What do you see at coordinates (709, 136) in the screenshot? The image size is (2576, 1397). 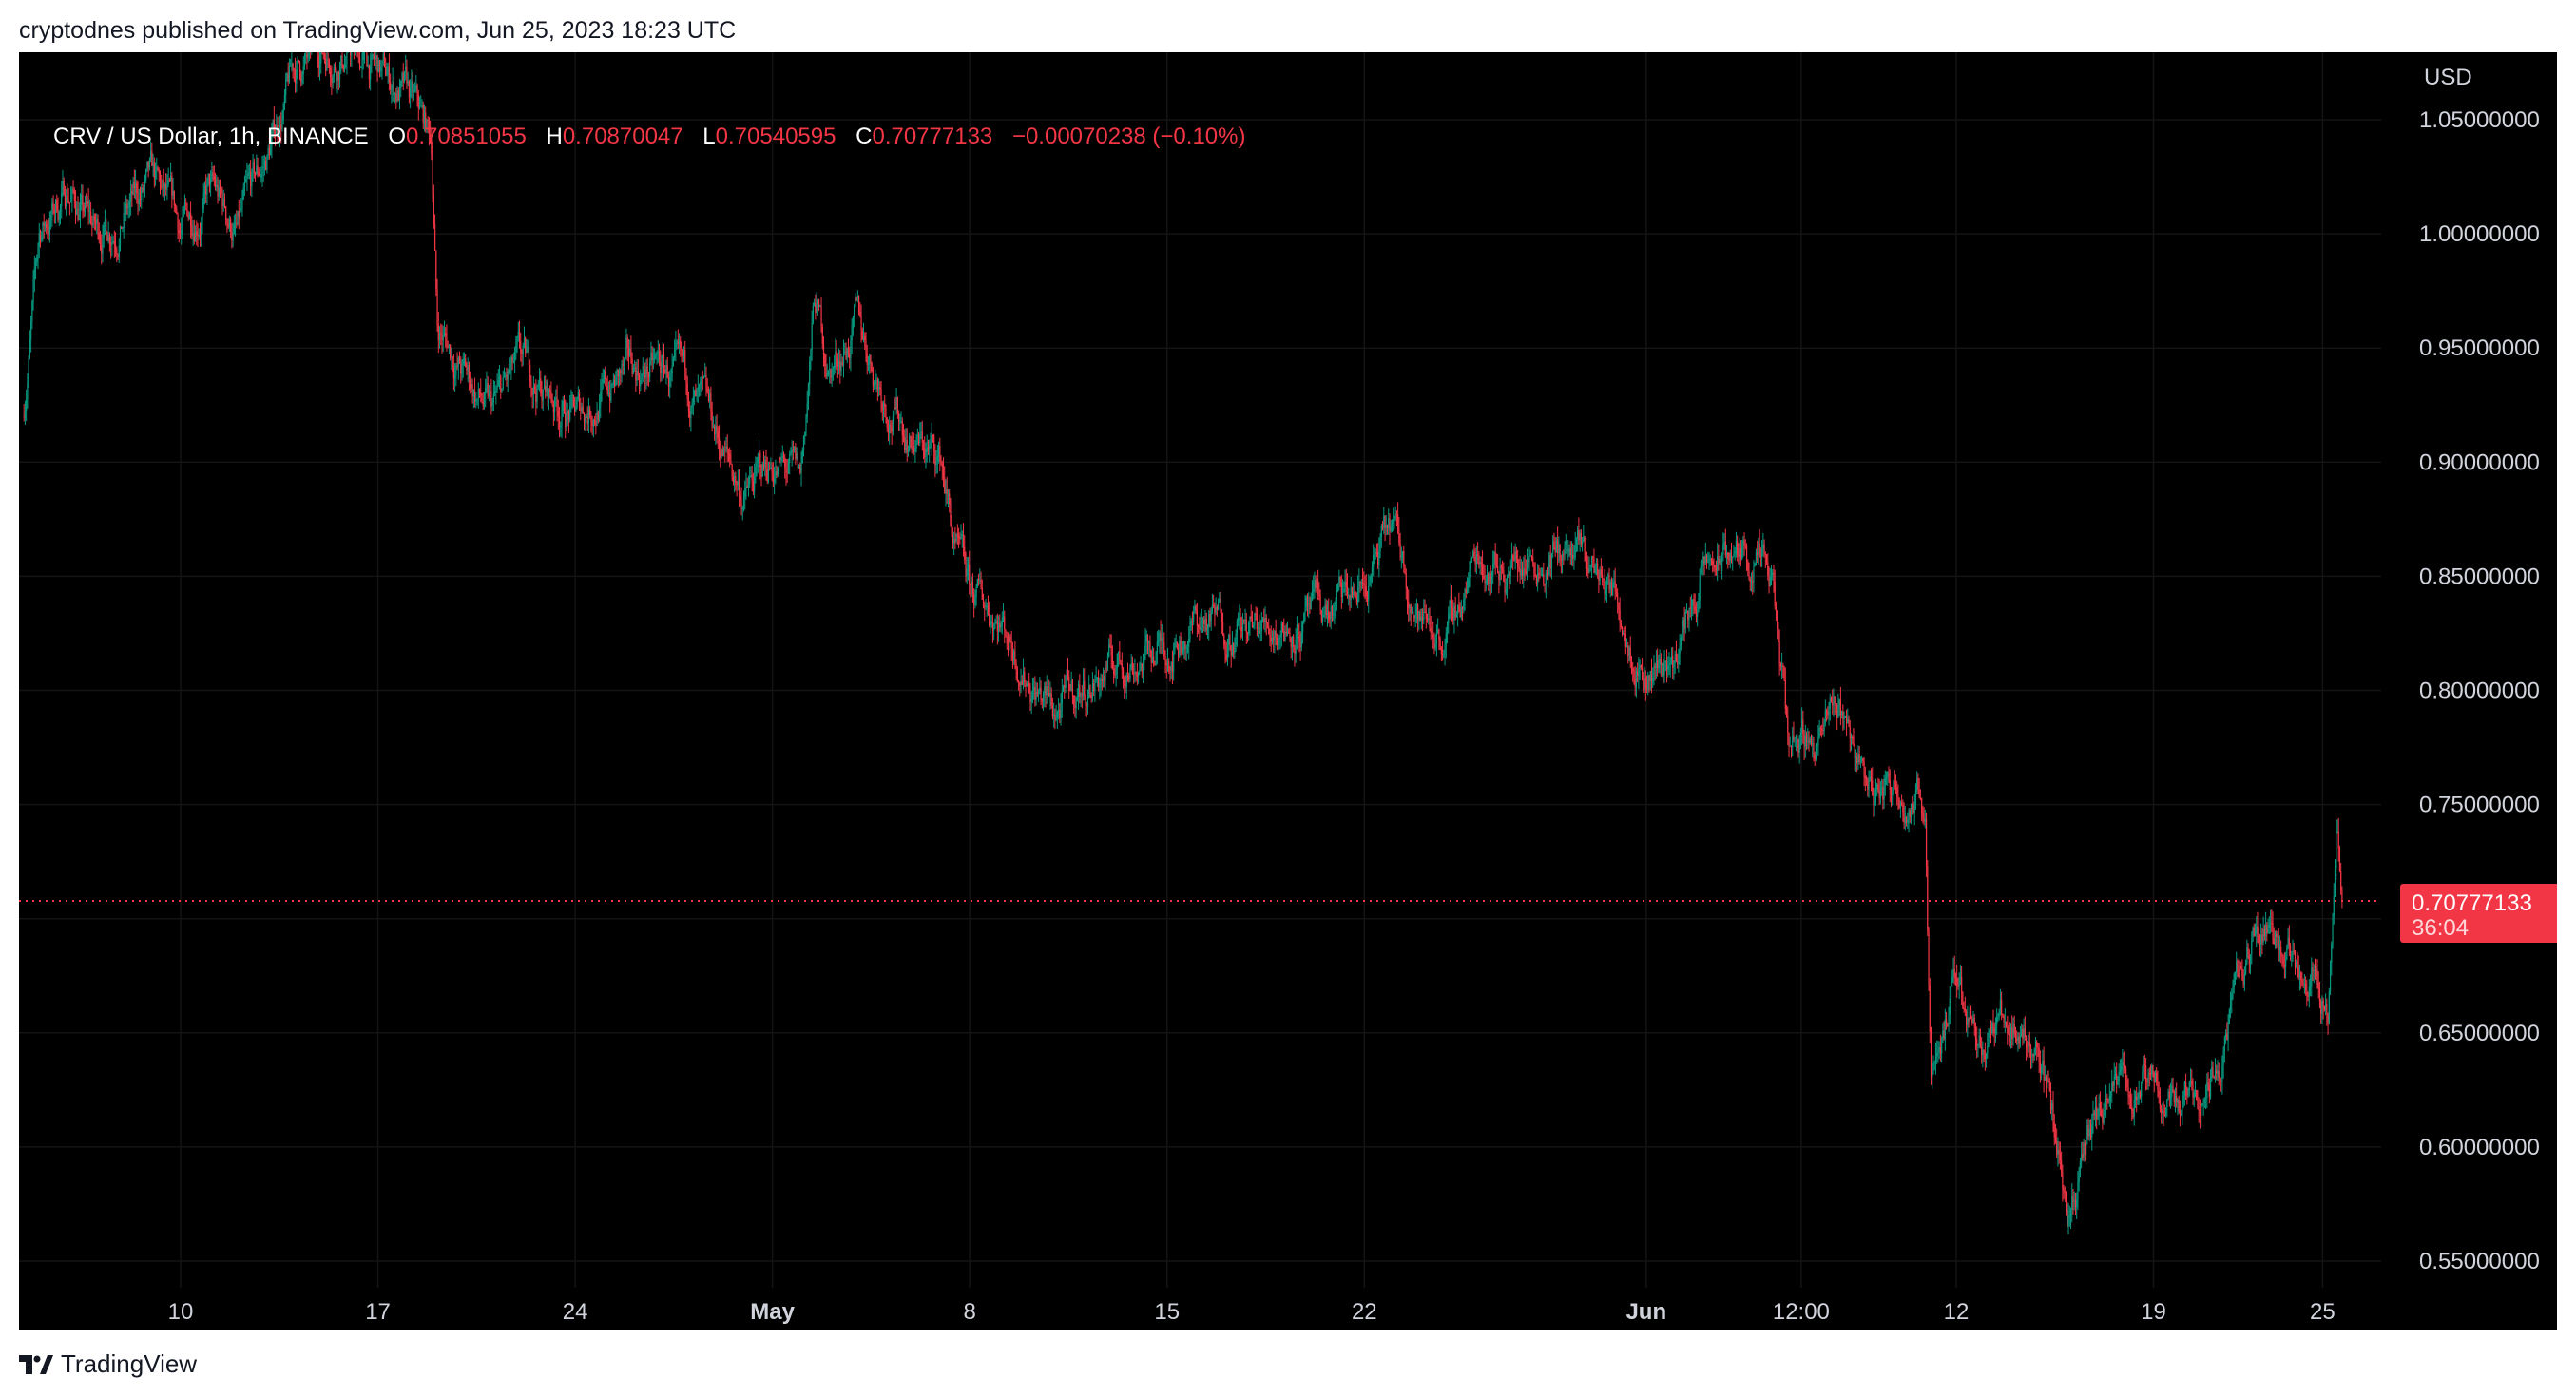 I see `low-label: L` at bounding box center [709, 136].